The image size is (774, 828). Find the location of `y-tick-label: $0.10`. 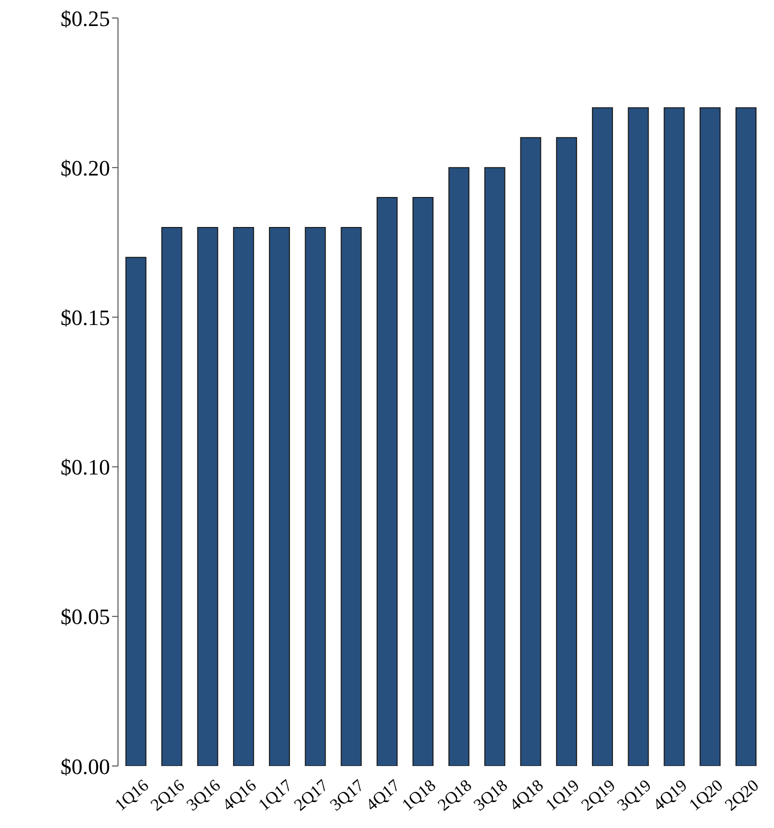

y-tick-label: $0.10 is located at coordinates (85, 467).